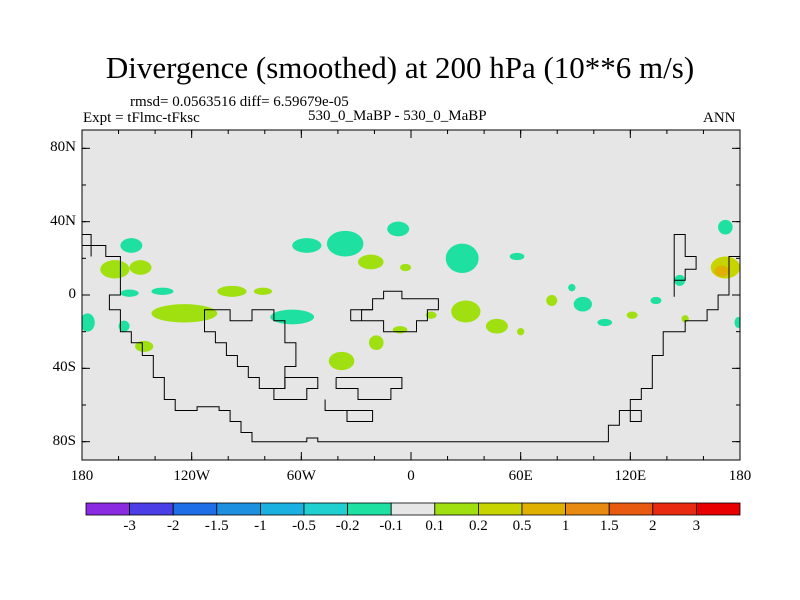 This screenshot has width=800, height=600. What do you see at coordinates (129, 526) in the screenshot?
I see `colorbar-label: -3` at bounding box center [129, 526].